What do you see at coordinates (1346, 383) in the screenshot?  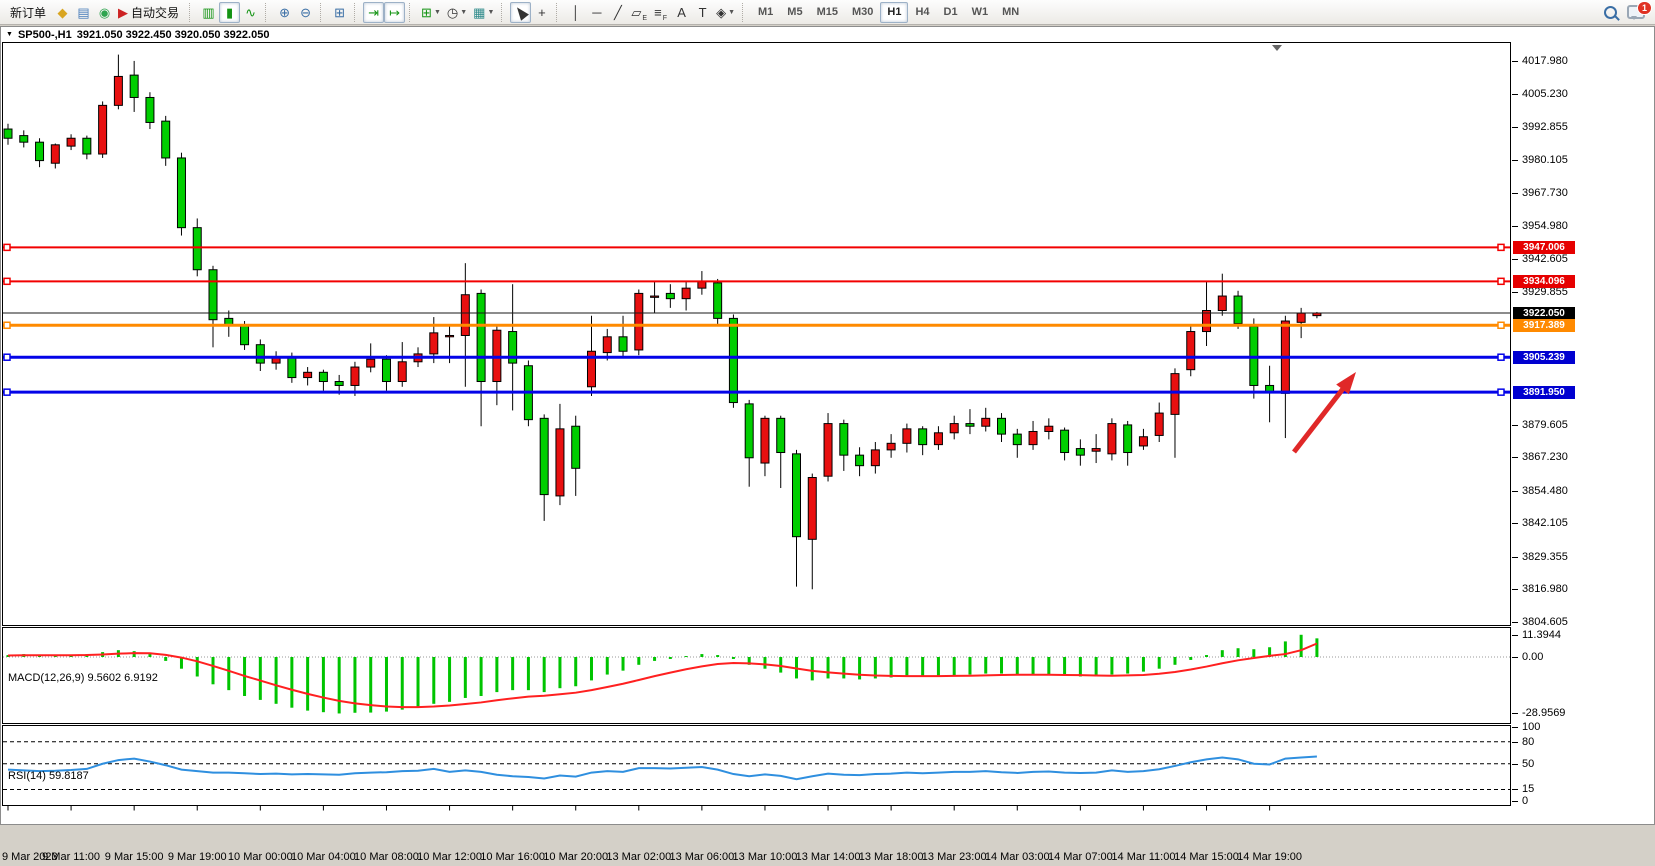 I see `arrow-annotation-head` at bounding box center [1346, 383].